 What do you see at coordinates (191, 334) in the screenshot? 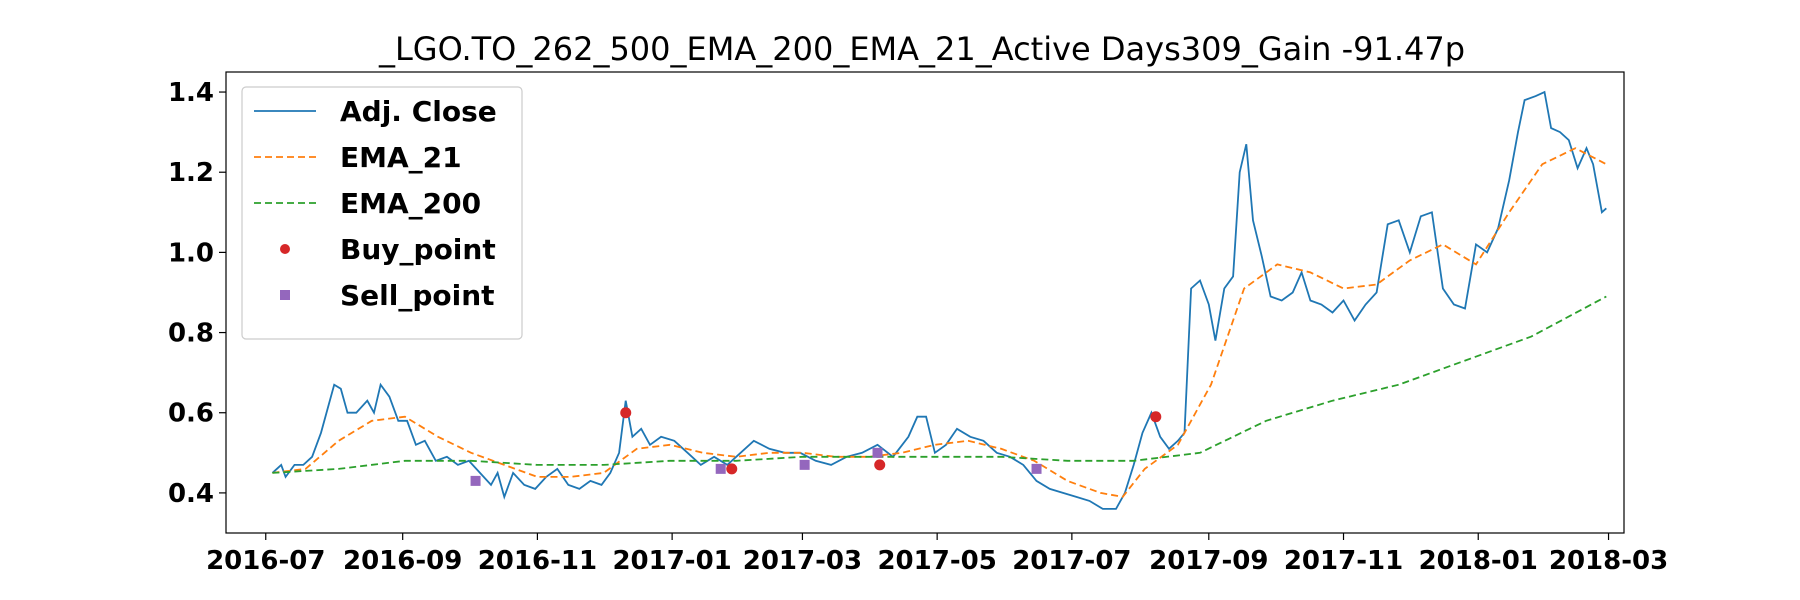
I see `y-tick-label: 0.8` at bounding box center [191, 334].